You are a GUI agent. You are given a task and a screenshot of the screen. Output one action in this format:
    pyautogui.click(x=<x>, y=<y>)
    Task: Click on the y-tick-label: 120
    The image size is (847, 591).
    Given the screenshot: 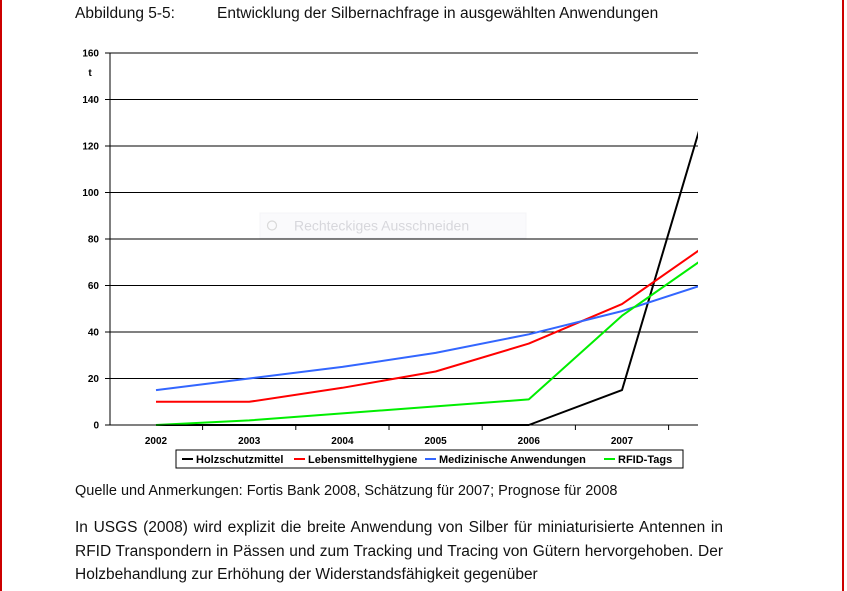 What is the action you would take?
    pyautogui.click(x=90, y=147)
    